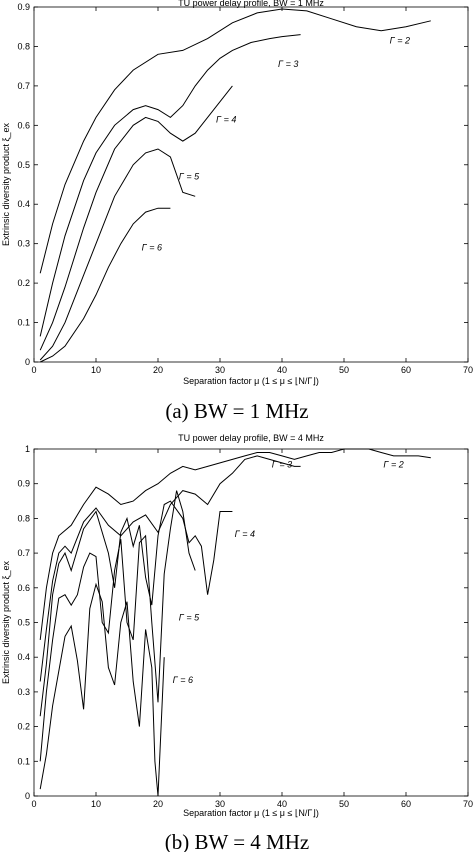  What do you see at coordinates (251, 438) in the screenshot?
I see `chart-title: TU power delay profile, BW = 4 MHz` at bounding box center [251, 438].